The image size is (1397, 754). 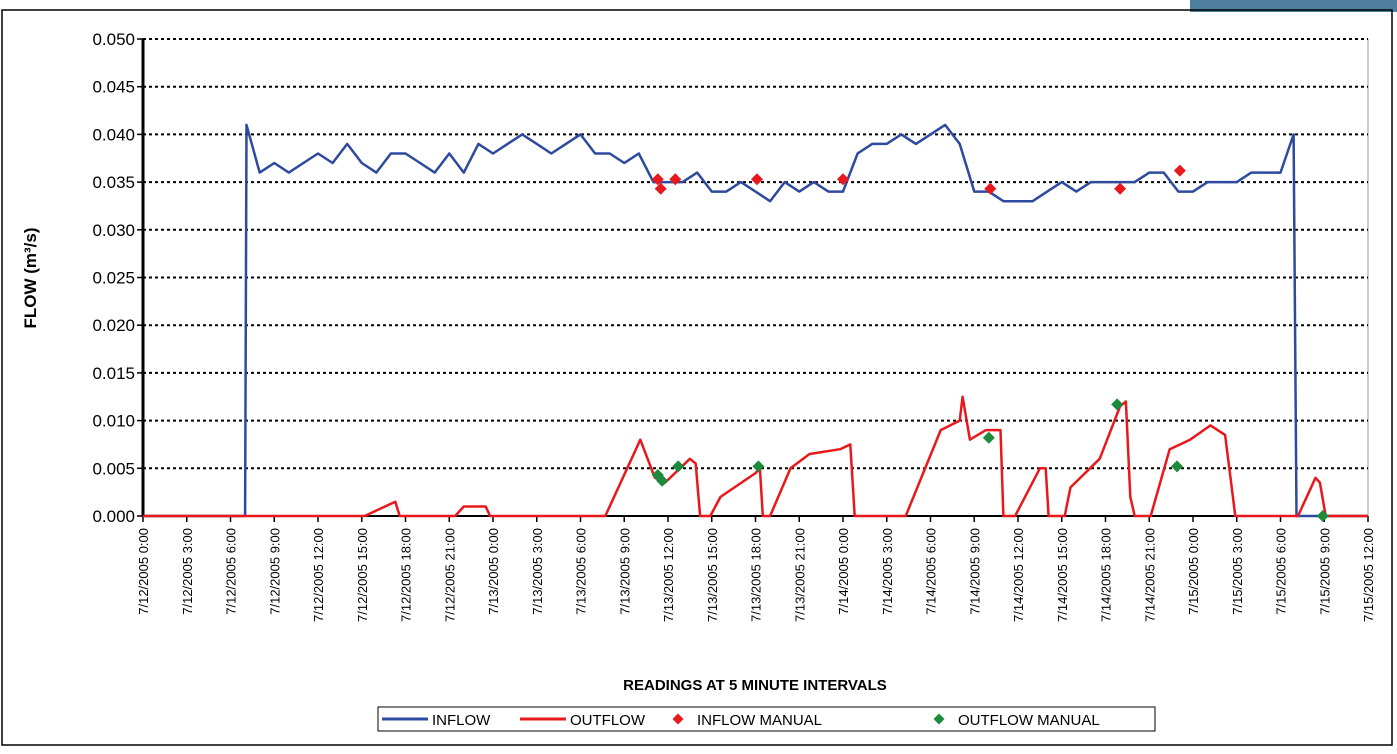 I want to click on legend-box, so click(x=766, y=719).